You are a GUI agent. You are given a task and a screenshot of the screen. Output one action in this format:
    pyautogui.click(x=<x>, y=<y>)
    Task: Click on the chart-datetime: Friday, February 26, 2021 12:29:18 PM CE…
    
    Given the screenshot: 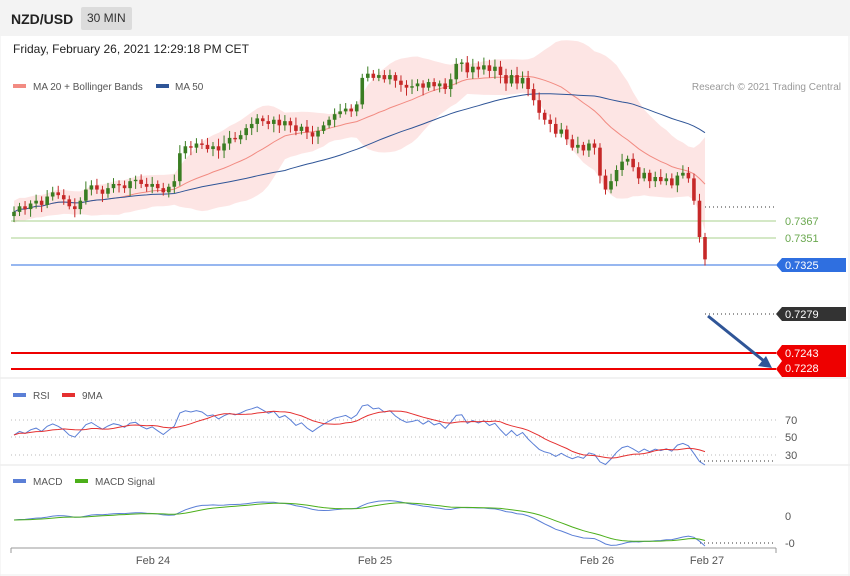 What is the action you would take?
    pyautogui.click(x=131, y=49)
    